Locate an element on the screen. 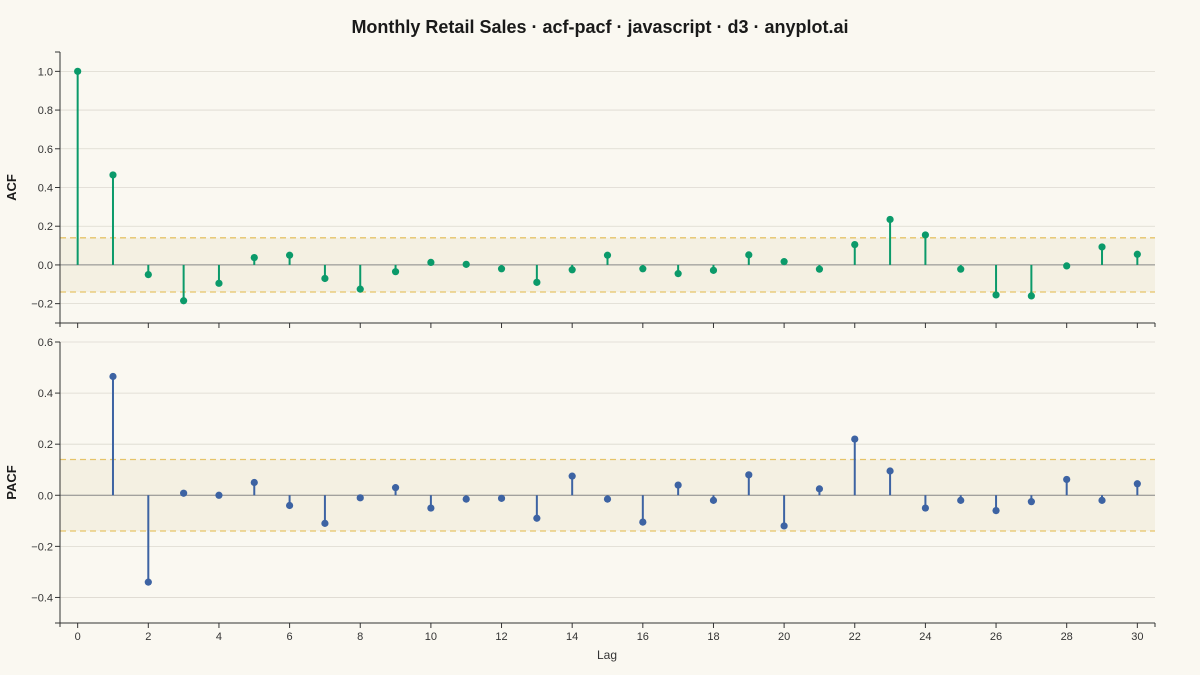 The width and height of the screenshot is (1200, 675). x-tick-label: 18 is located at coordinates (713, 637).